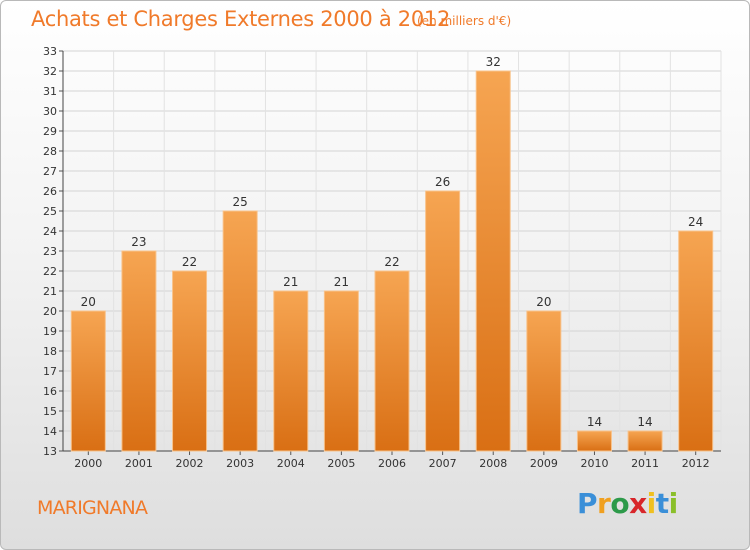 This screenshot has height=550, width=750. I want to click on y-tick-label: 15, so click(50, 411).